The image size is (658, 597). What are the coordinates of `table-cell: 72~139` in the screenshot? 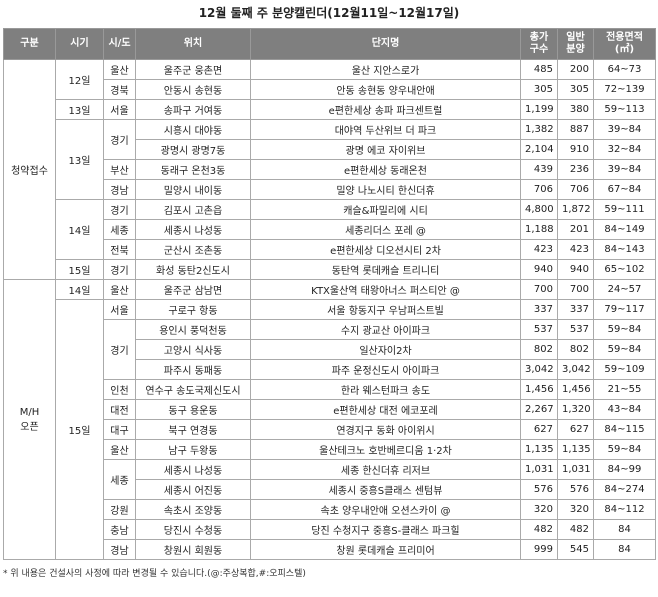 It's located at (624, 89).